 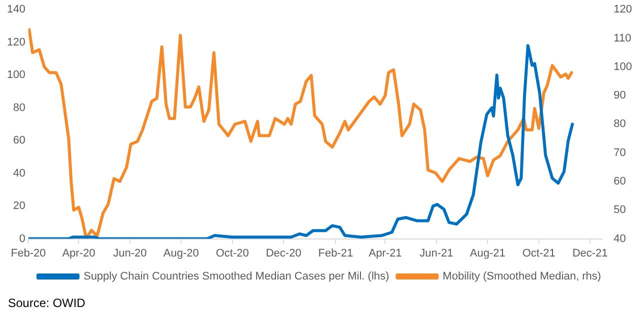 I want to click on x-tick-label: Aug-21, so click(x=488, y=253).